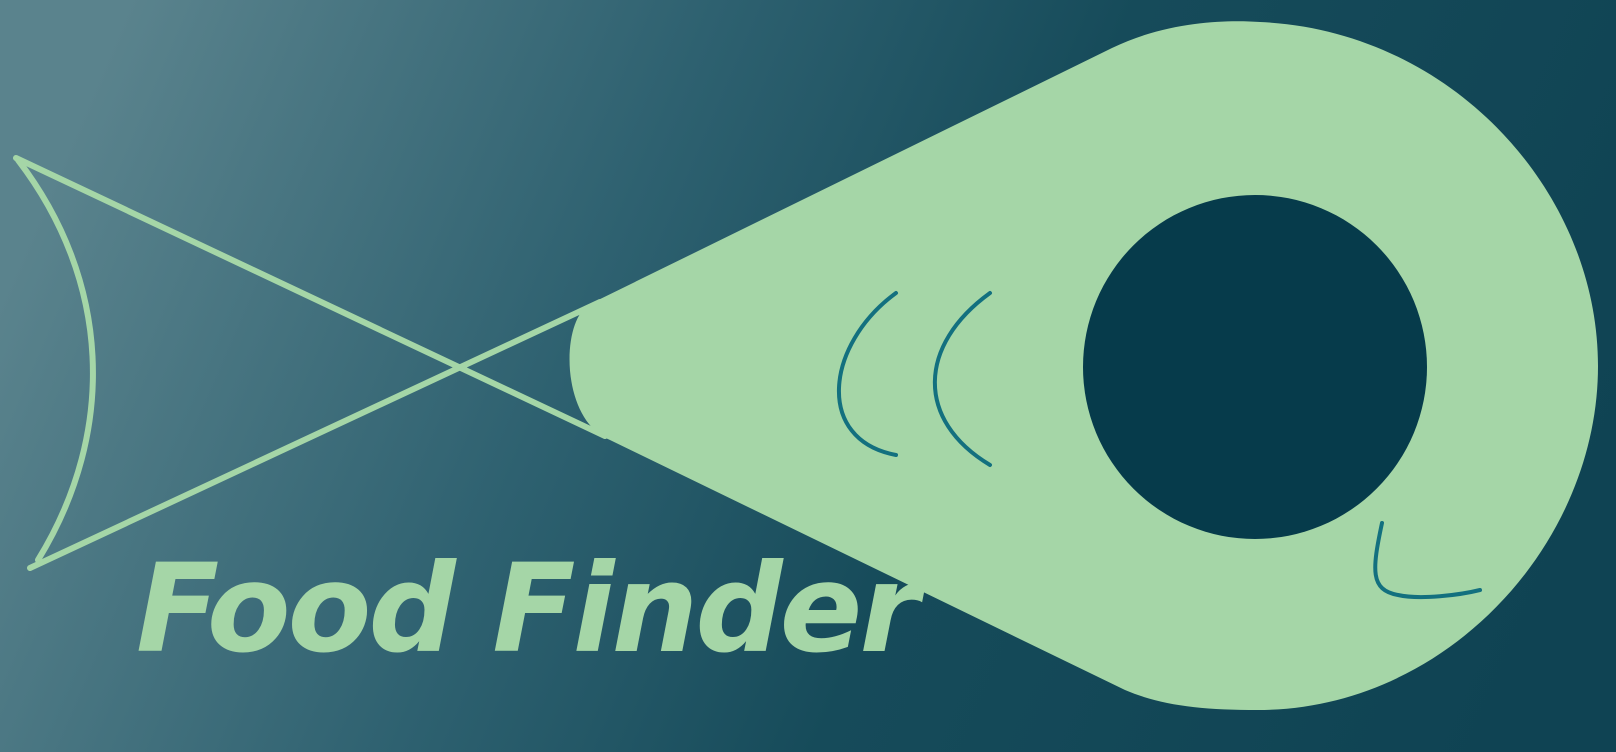 The height and width of the screenshot is (752, 1616). I want to click on fish-mouth, so click(1427, 560).